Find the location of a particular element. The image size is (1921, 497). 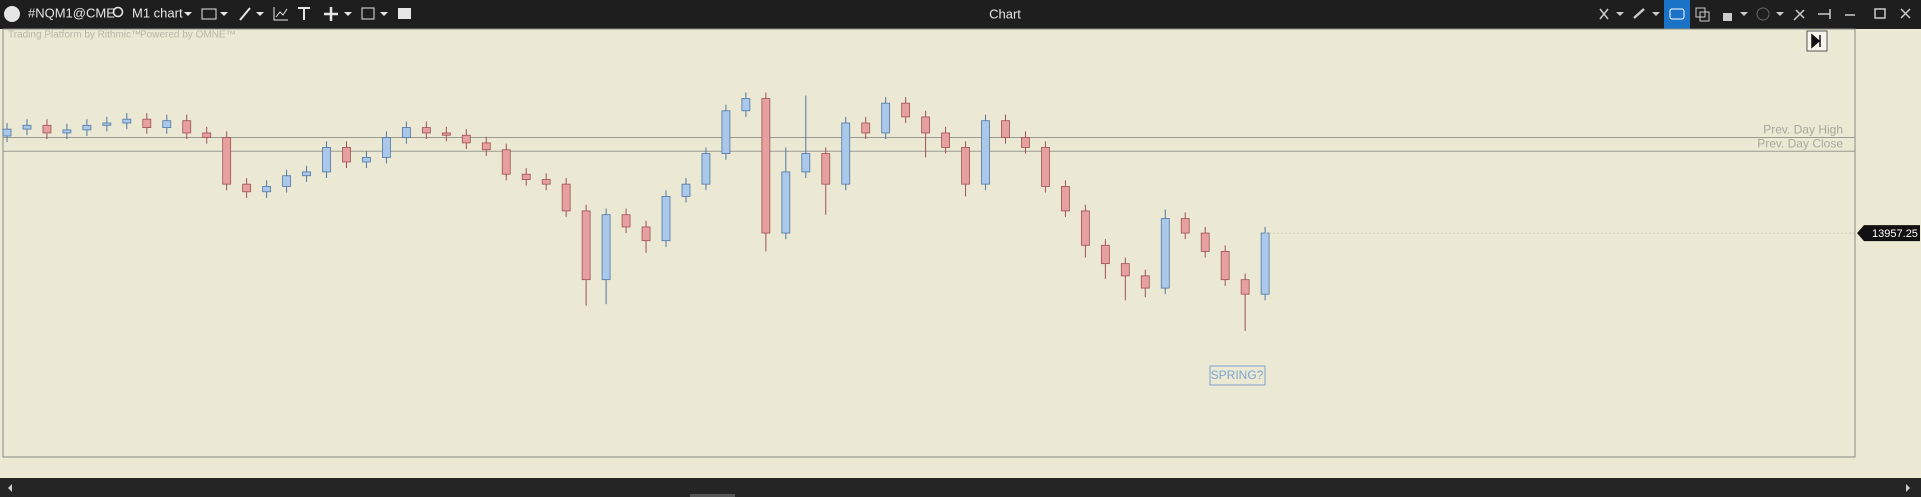

watermark: Trading Platform by Rithmic™ is located at coordinates (74, 35).